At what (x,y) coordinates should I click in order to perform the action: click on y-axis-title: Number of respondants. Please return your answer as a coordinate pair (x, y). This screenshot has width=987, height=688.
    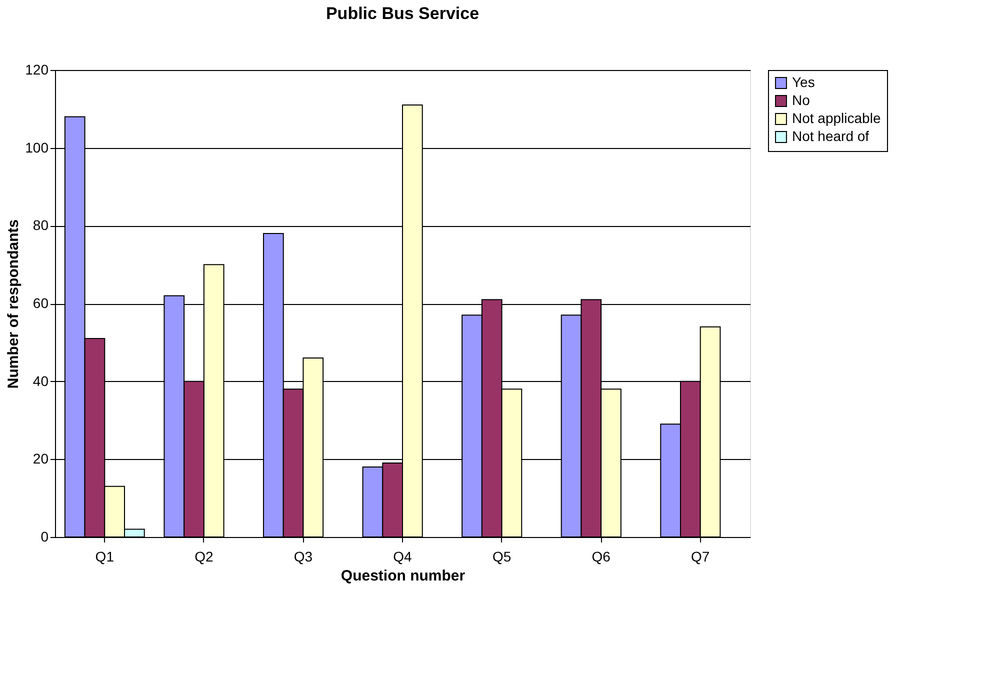
    Looking at the image, I should click on (13, 304).